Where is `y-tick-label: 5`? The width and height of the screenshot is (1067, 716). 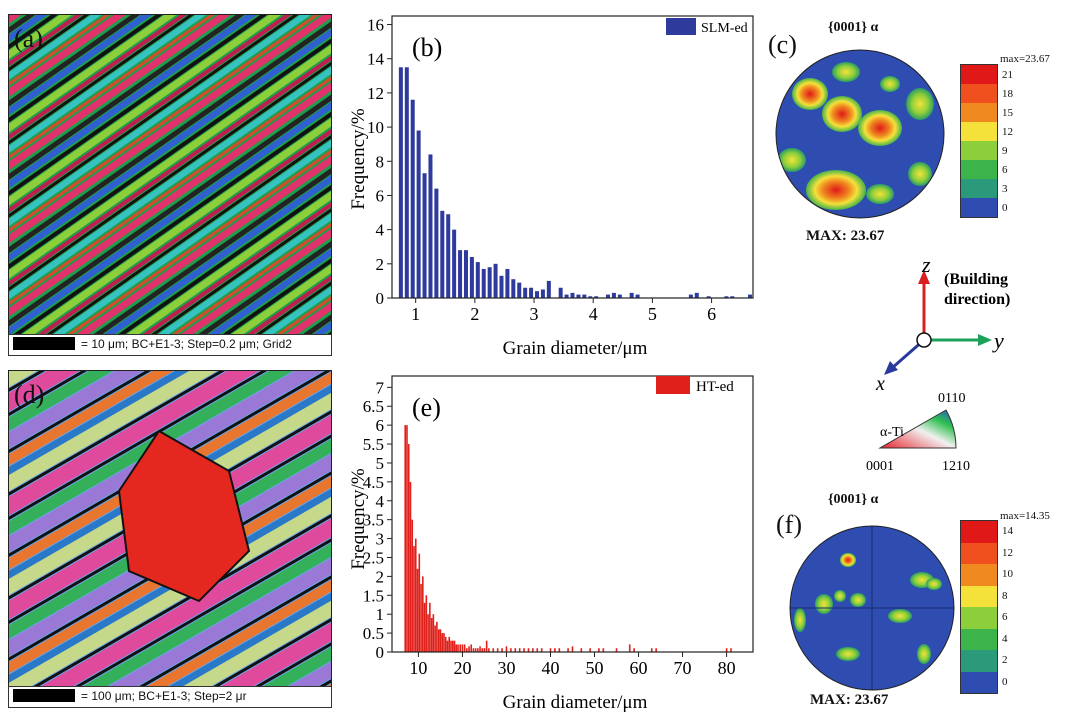
y-tick-label: 5 is located at coordinates (380, 463).